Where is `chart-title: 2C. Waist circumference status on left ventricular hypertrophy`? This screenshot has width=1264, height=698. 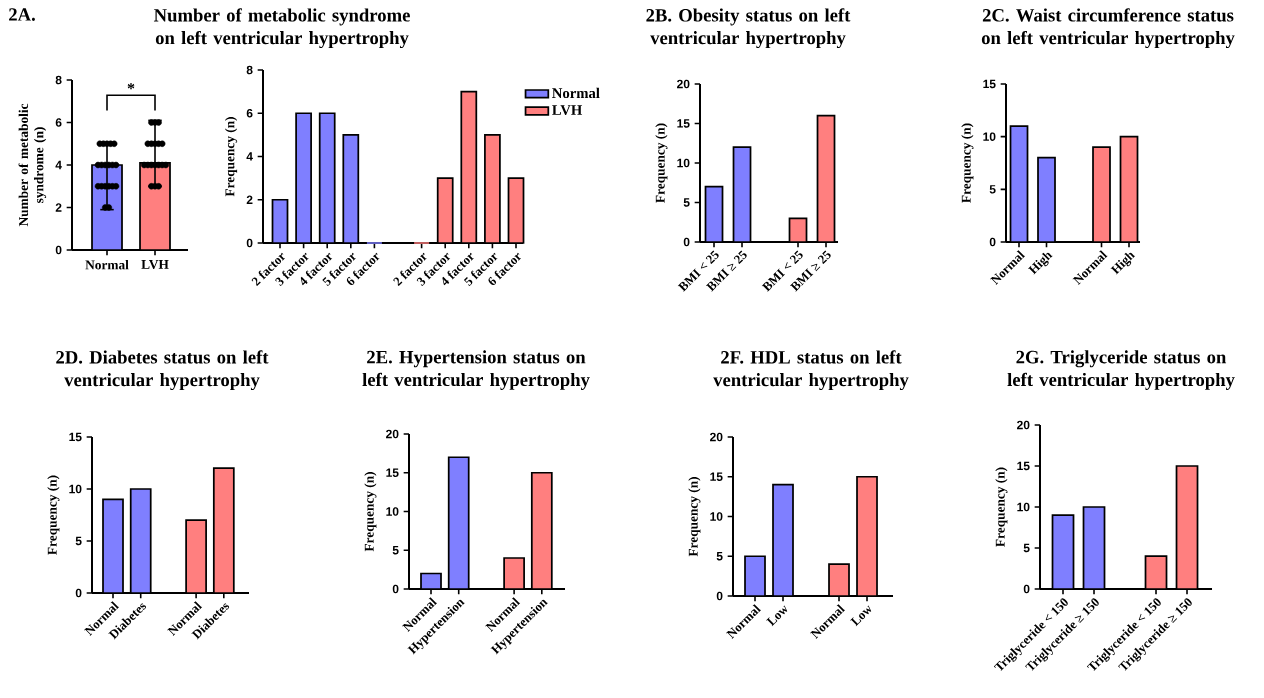
chart-title: 2C. Waist circumference status on left ventricular hypertrophy is located at coordinates (1108, 28).